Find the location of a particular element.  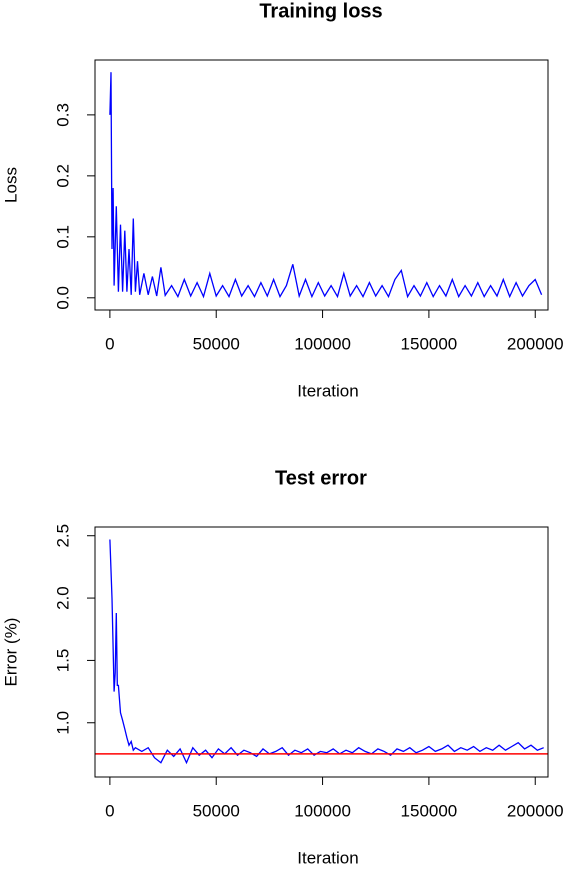

y-axis-label: Error (%) is located at coordinates (10, 652).